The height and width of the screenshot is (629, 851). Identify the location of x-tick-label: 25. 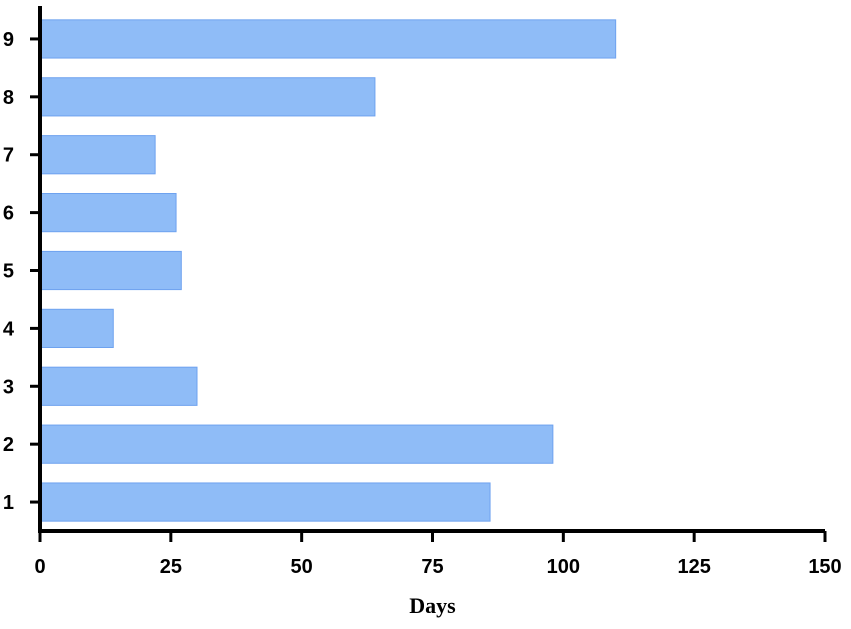
(171, 567).